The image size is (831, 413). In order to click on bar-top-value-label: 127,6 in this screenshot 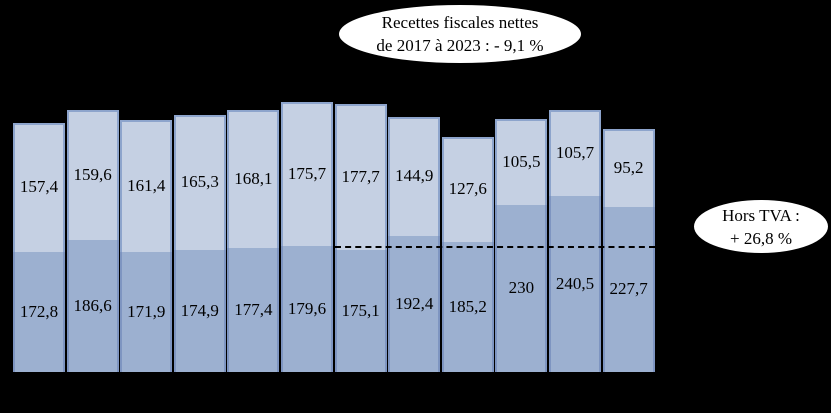, I will do `click(467, 189)`.